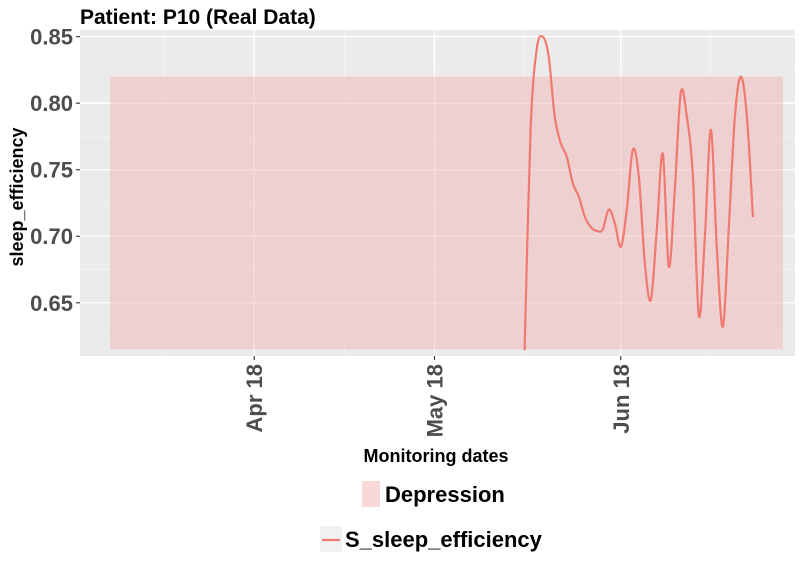 This screenshot has height=566, width=800. What do you see at coordinates (198, 17) in the screenshot?
I see `chart-title: Patient: P10 (Real Data)` at bounding box center [198, 17].